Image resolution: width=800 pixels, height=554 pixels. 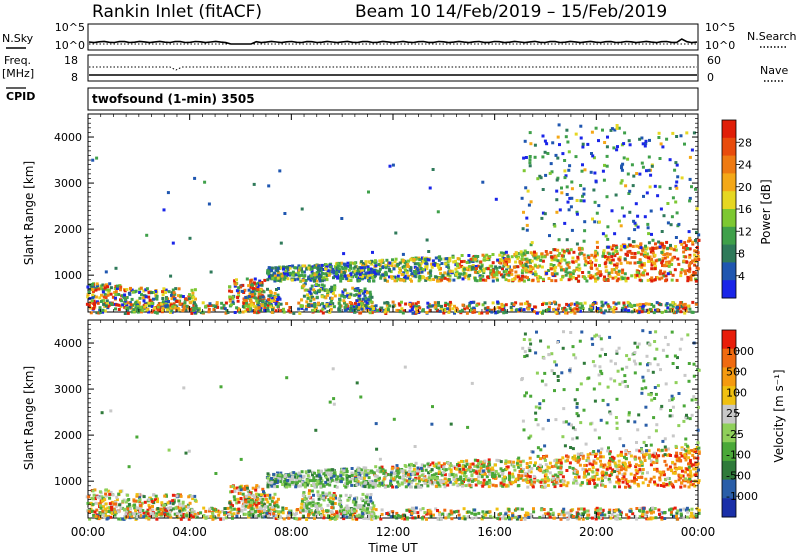 I want to click on nave-right-tick-bottom: 0, so click(x=710, y=77).